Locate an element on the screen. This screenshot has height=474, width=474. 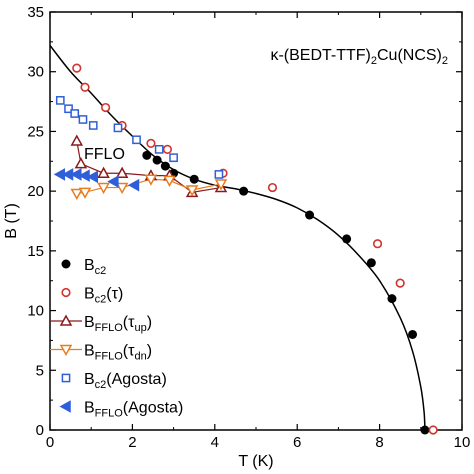
x-tick-label: 10 is located at coordinates (462, 442).